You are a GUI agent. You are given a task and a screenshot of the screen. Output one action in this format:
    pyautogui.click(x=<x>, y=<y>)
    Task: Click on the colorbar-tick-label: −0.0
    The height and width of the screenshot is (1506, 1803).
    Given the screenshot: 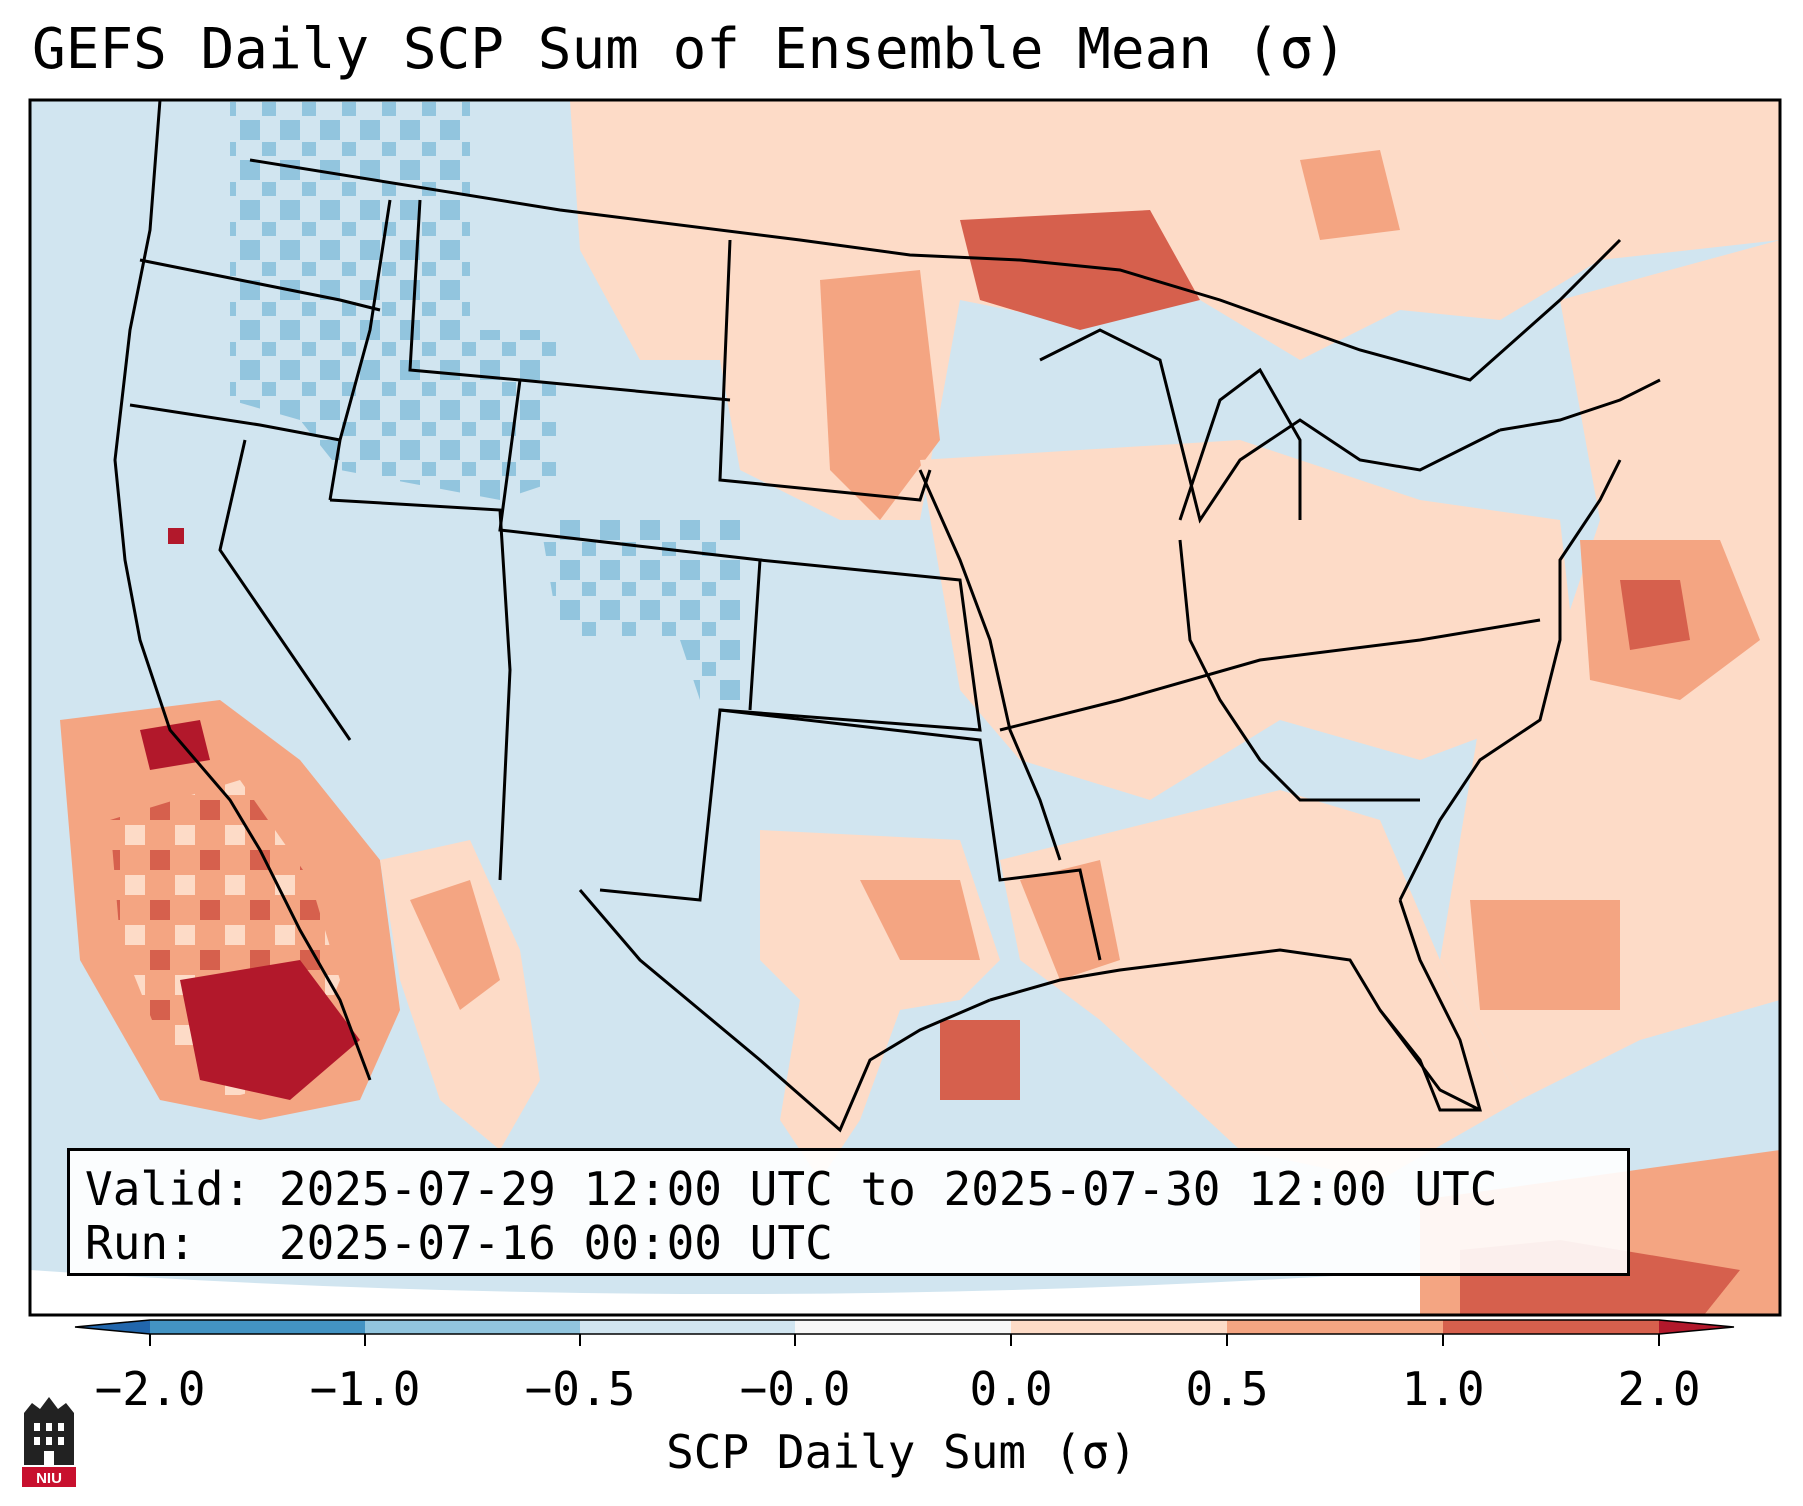 What is the action you would take?
    pyautogui.click(x=795, y=1389)
    